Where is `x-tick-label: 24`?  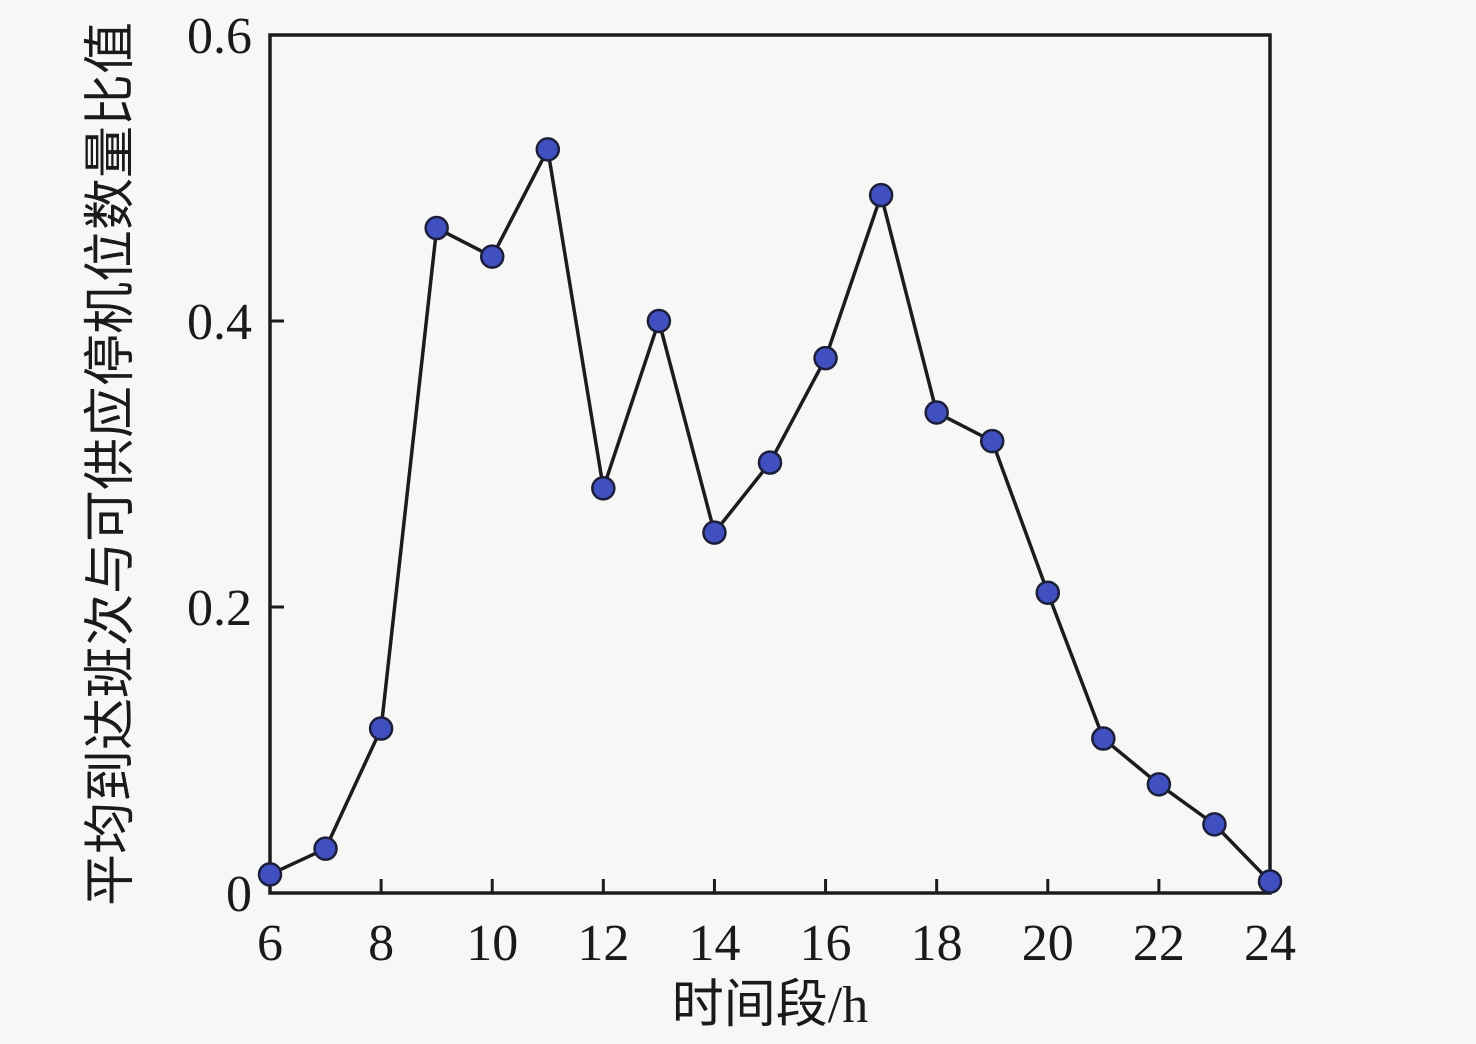 x-tick-label: 24 is located at coordinates (1270, 943).